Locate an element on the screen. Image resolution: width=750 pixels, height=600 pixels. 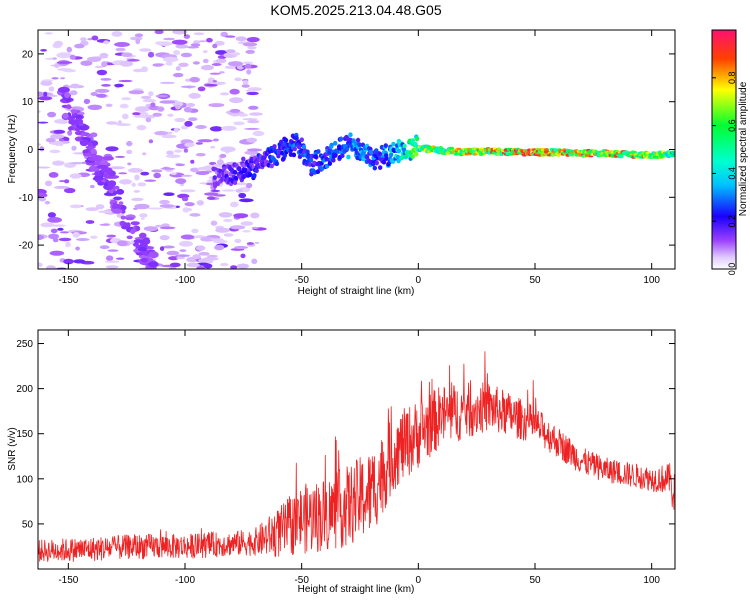
x-tick-label: -50 is located at coordinates (301, 280).